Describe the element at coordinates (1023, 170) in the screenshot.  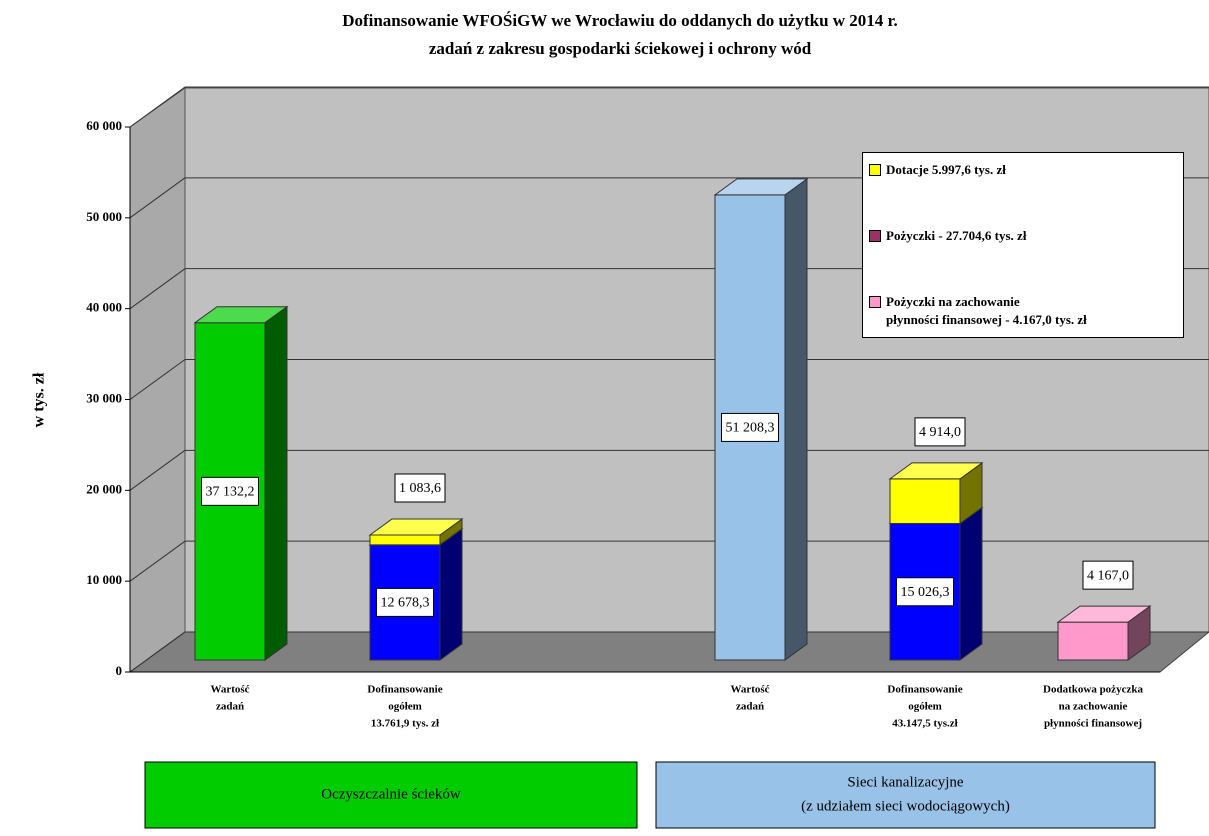
I see `legend-item: Dotacje 5.997,6 tys. zł` at that location.